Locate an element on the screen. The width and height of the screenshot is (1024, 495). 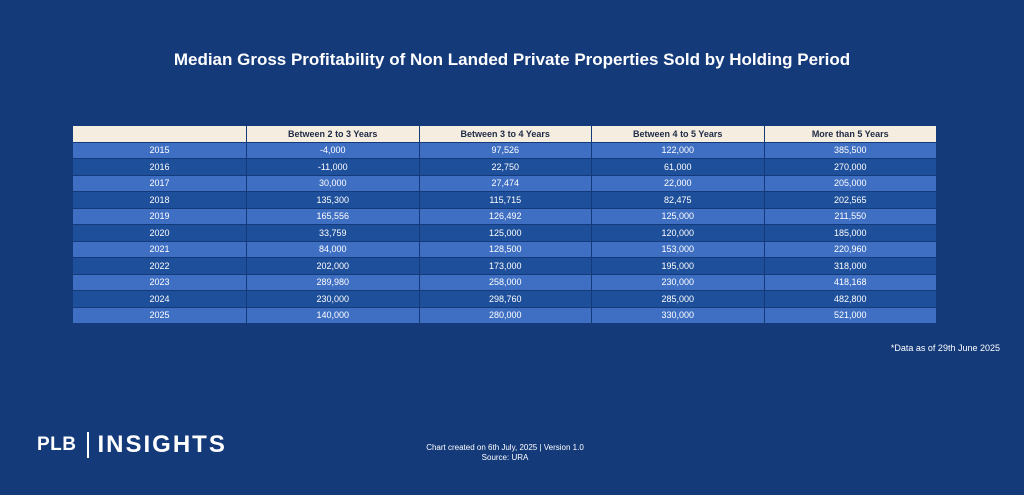
value-cell: 122,000 is located at coordinates (678, 150).